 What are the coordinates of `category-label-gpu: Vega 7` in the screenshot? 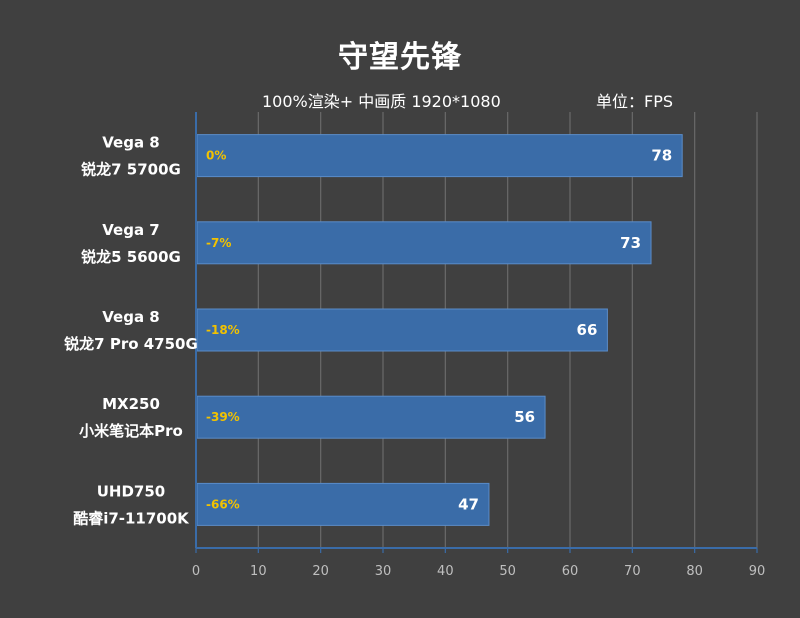 It's located at (130, 230).